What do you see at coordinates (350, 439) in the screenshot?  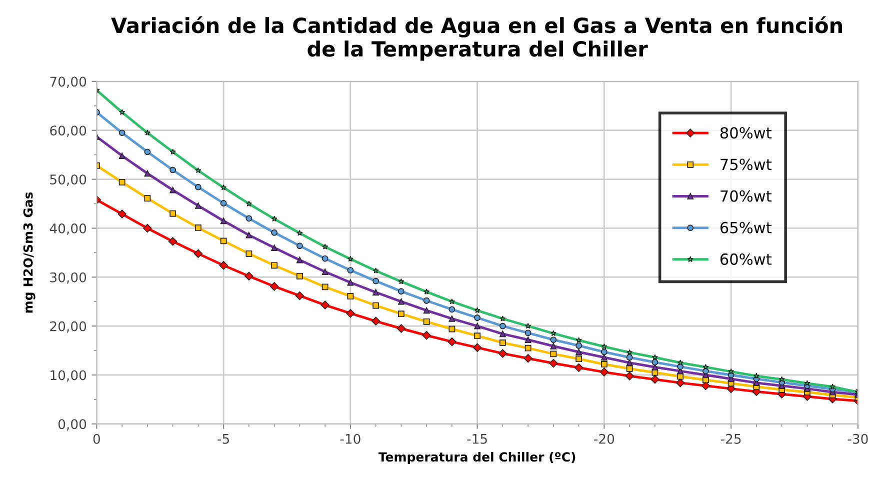 I see `x-tick-label: -10` at bounding box center [350, 439].